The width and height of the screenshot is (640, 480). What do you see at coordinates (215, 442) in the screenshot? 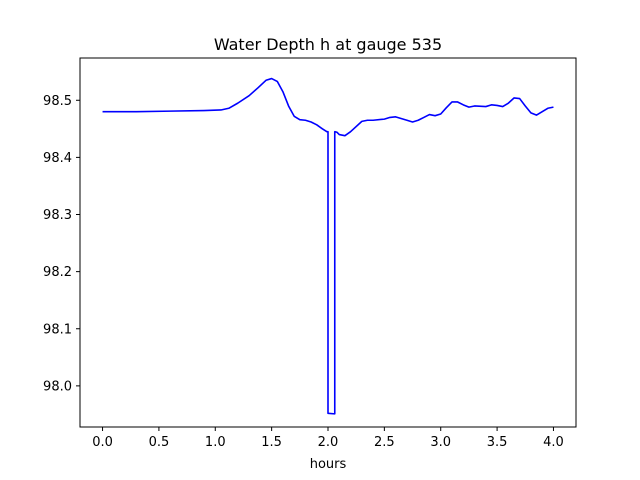
I see `x-tick-label: 1.0` at bounding box center [215, 442].